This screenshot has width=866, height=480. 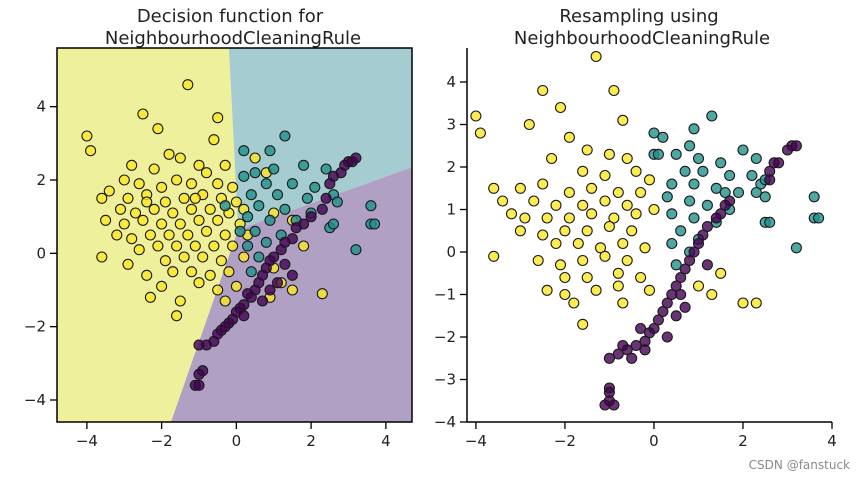 I want to click on y-tick-label: 0, so click(x=451, y=252).